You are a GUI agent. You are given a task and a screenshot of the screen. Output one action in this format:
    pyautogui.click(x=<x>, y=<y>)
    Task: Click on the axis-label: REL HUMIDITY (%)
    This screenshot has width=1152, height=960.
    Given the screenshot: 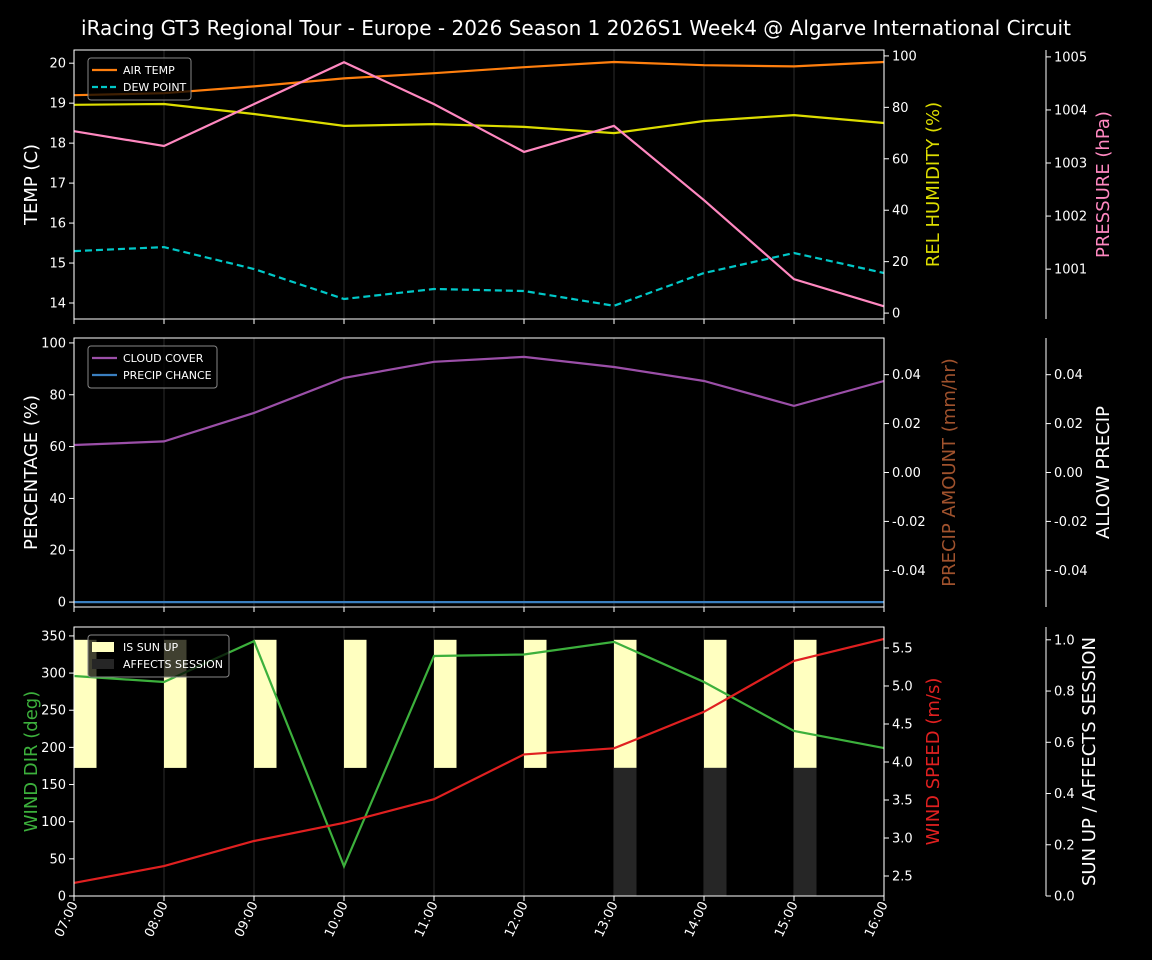 What is the action you would take?
    pyautogui.click(x=933, y=184)
    